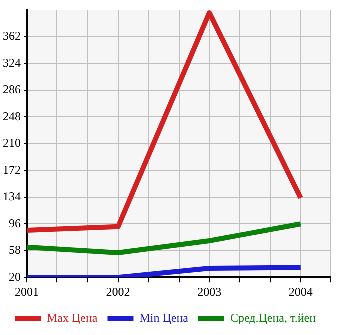 Image resolution: width=345 pixels, height=335 pixels. What do you see at coordinates (165, 318) in the screenshot?
I see `legend-label: Min Цена` at bounding box center [165, 318].